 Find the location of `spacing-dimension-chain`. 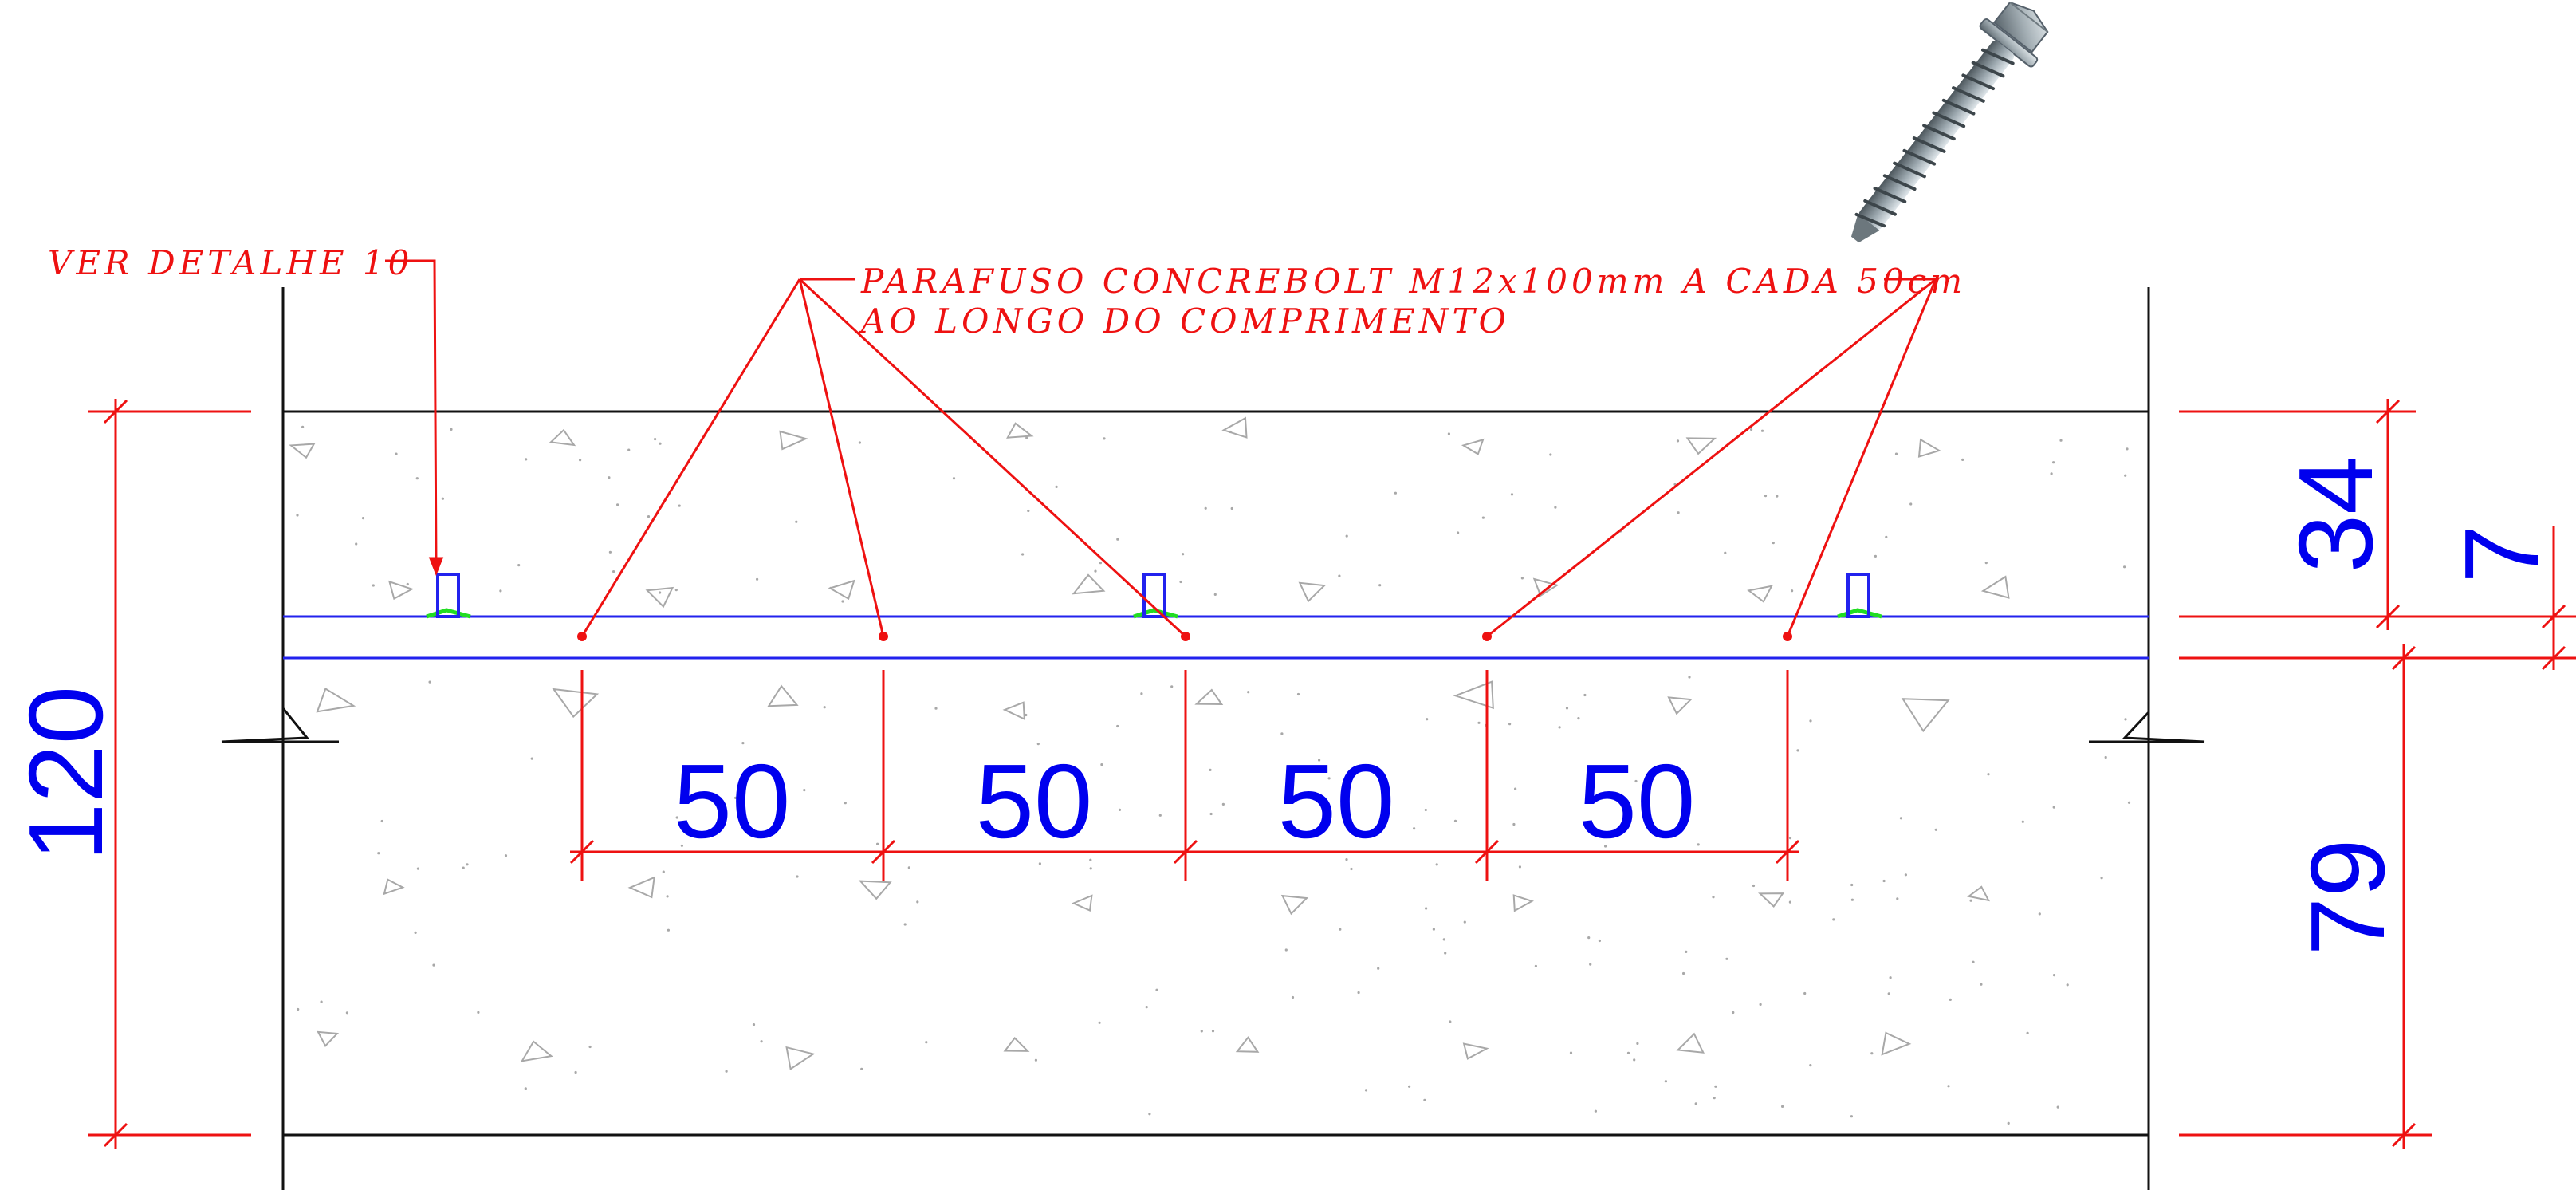

spacing-dimension-chain is located at coordinates (1185, 775).